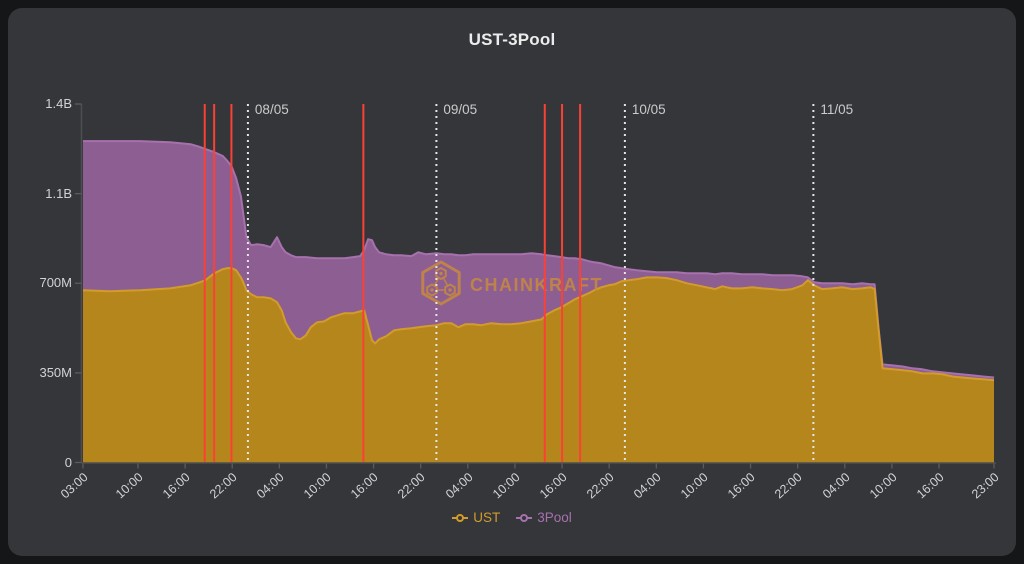  What do you see at coordinates (55, 372) in the screenshot?
I see `y-axis-label: 350M` at bounding box center [55, 372].